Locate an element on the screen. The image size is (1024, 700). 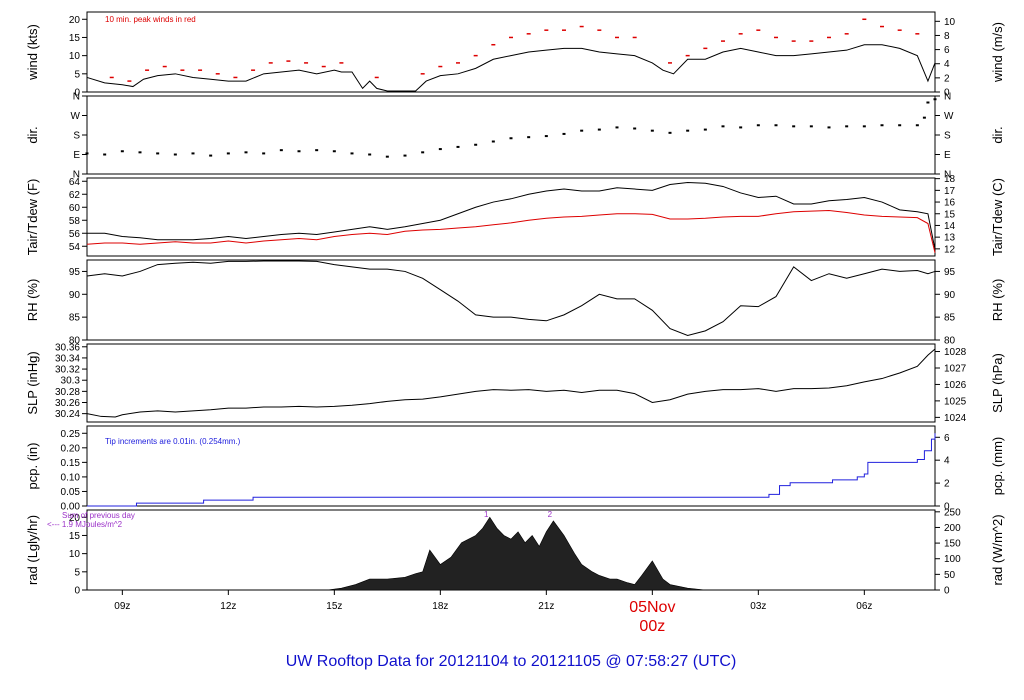
left-tick-label: 5 is located at coordinates (77, 572).